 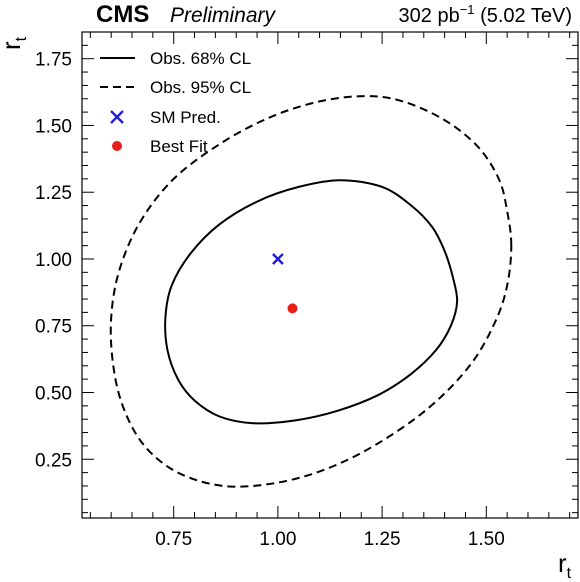 I want to click on x-tick-label: 1.25, so click(x=382, y=539).